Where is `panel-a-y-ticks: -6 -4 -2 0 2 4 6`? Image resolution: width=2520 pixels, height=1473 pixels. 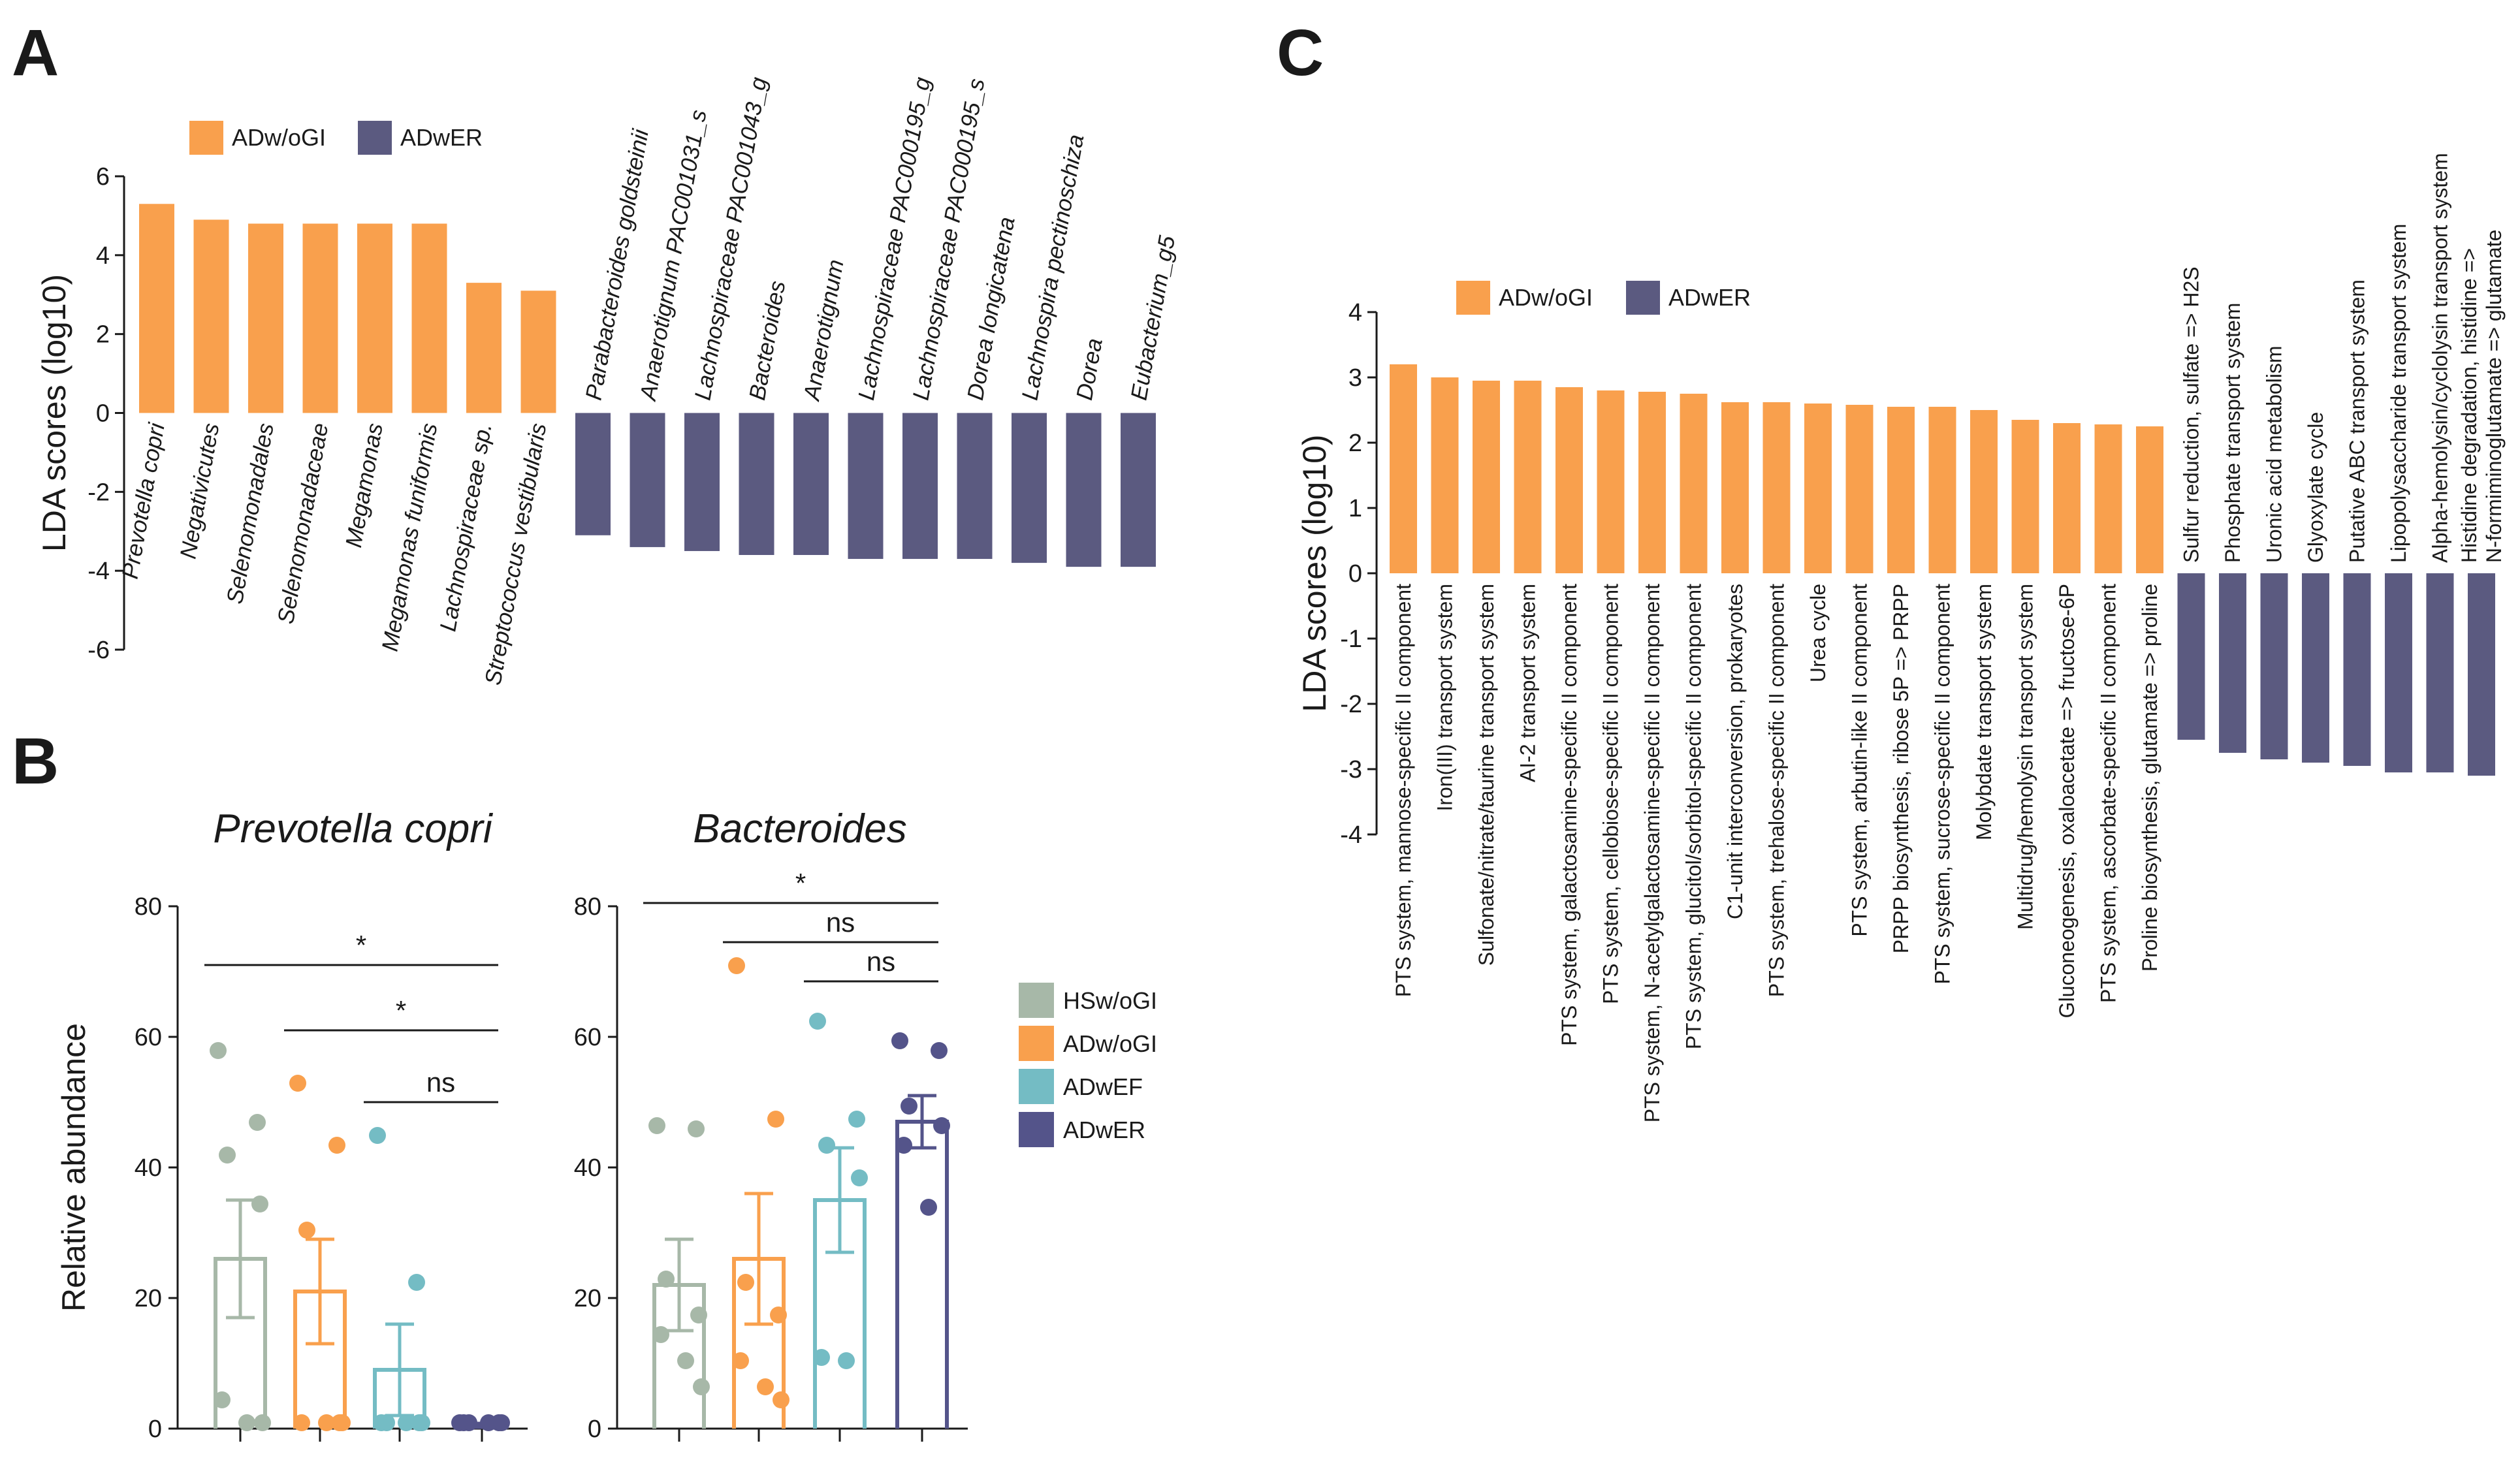
panel-a-y-ticks: -6 -4 -2 0 2 4 6 is located at coordinates (106, 414).